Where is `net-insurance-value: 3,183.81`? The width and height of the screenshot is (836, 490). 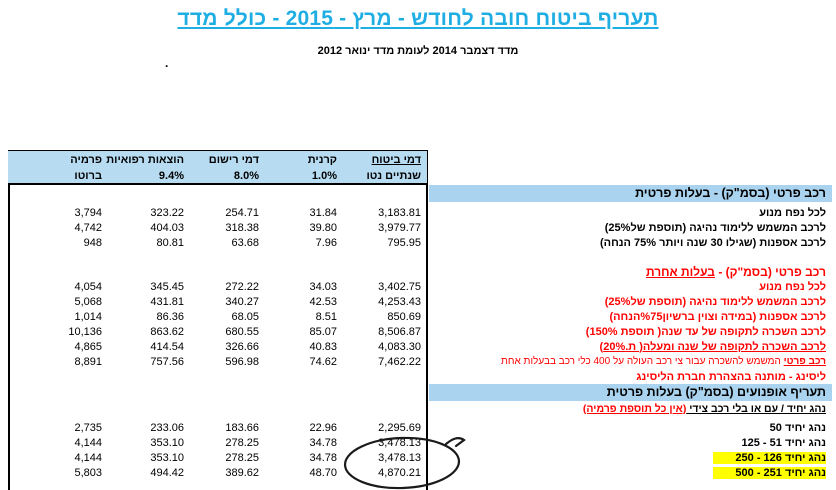
net-insurance-value: 3,183.81 is located at coordinates (399, 212).